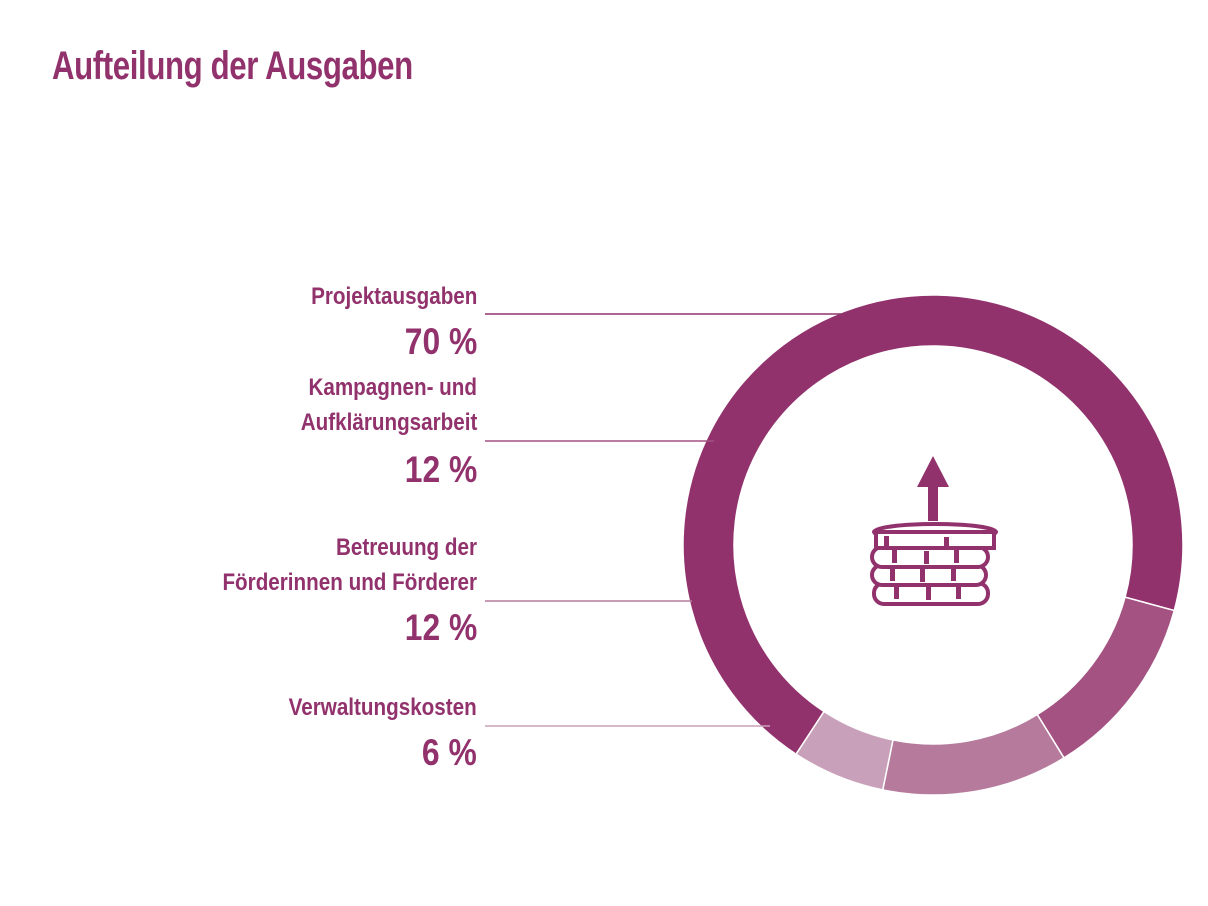 The width and height of the screenshot is (1208, 906). What do you see at coordinates (440, 469) in the screenshot?
I see `slice-value-label-2: 12 %` at bounding box center [440, 469].